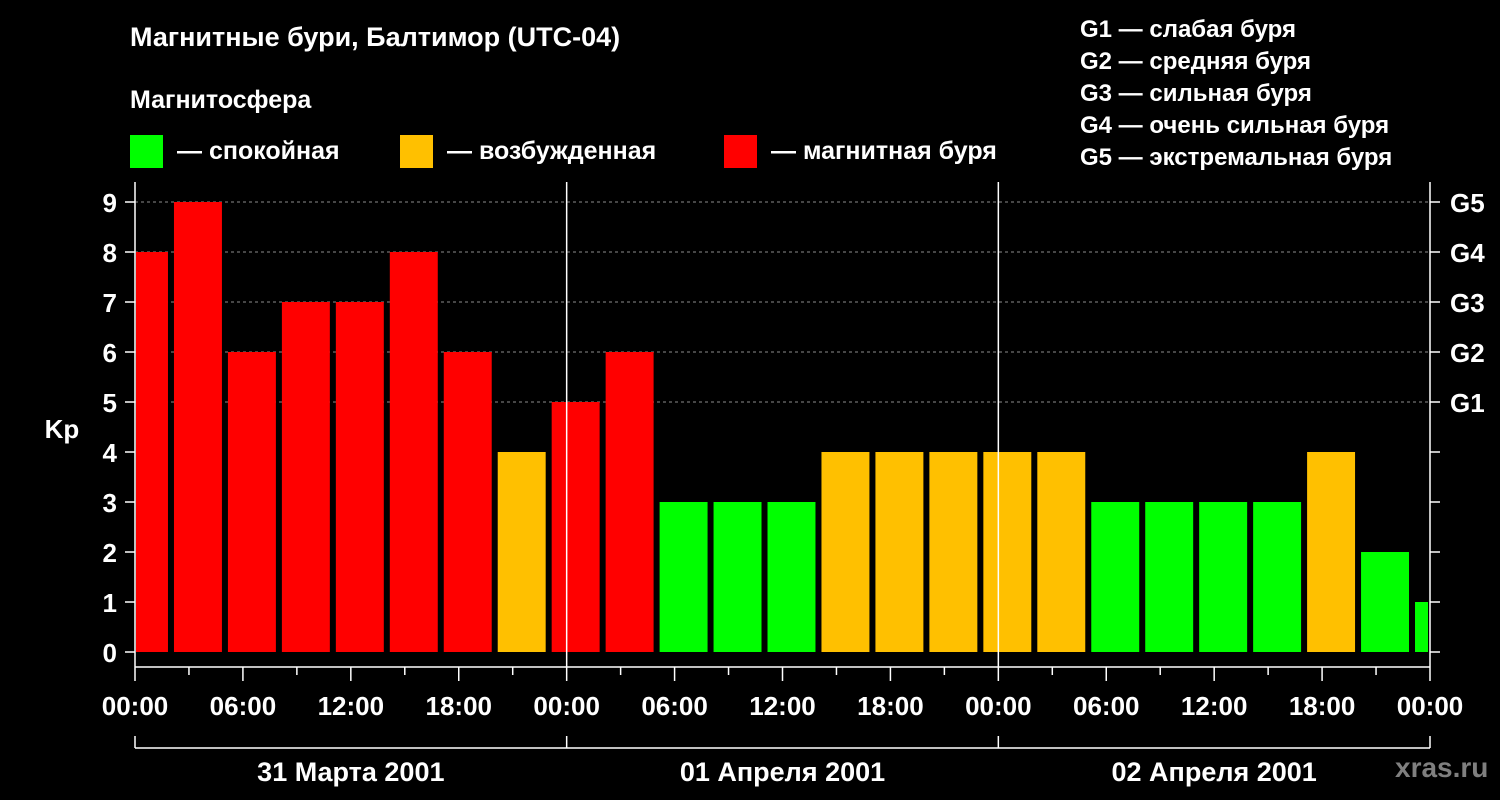 The image size is (1500, 800). Describe the element at coordinates (375, 37) in the screenshot. I see `chart-title: Магнитные бури, Балтимор (UTC-04)` at that location.